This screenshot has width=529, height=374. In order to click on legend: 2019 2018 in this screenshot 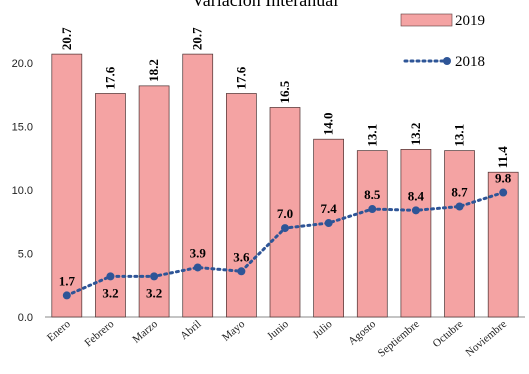, I will do `click(442, 41)`.